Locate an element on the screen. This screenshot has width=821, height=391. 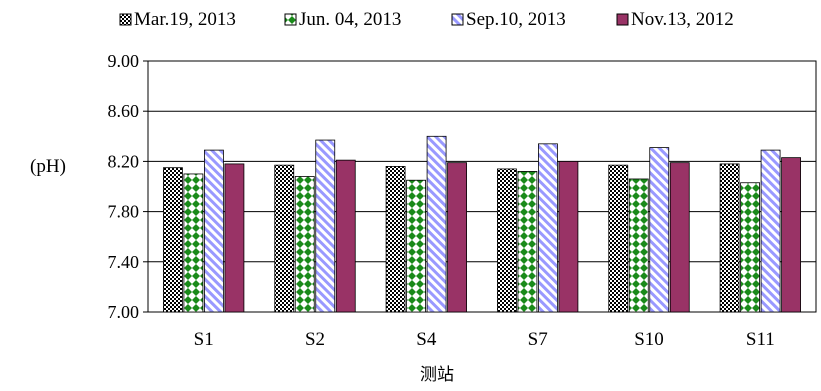
legend-label: Sep.10, 2013 is located at coordinates (516, 19).